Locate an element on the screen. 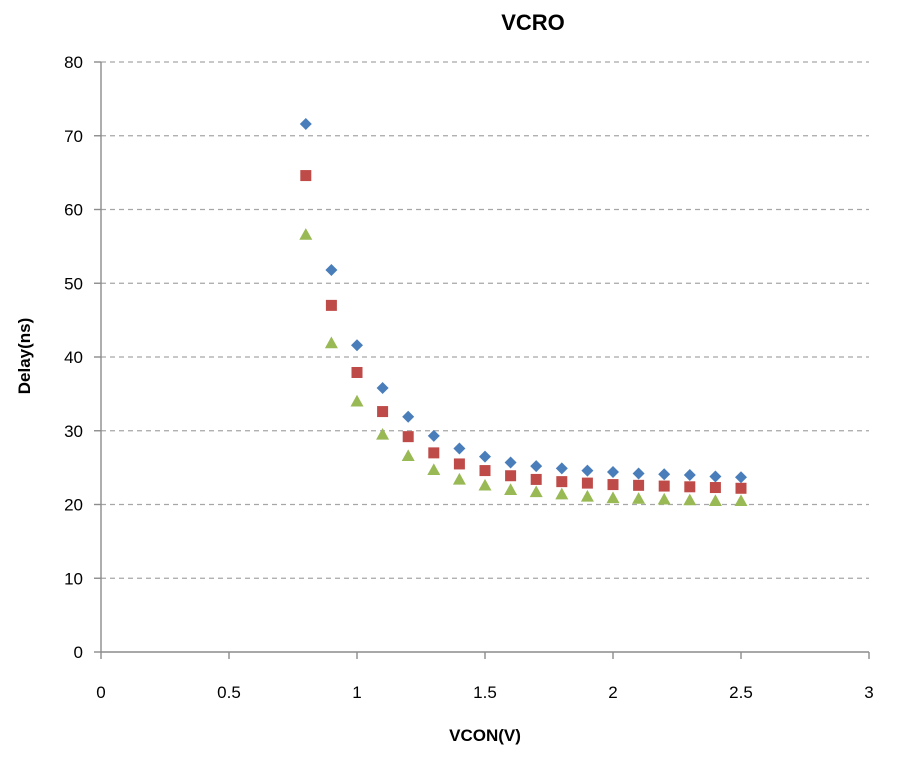  y-tick-label: 10 is located at coordinates (73, 578).